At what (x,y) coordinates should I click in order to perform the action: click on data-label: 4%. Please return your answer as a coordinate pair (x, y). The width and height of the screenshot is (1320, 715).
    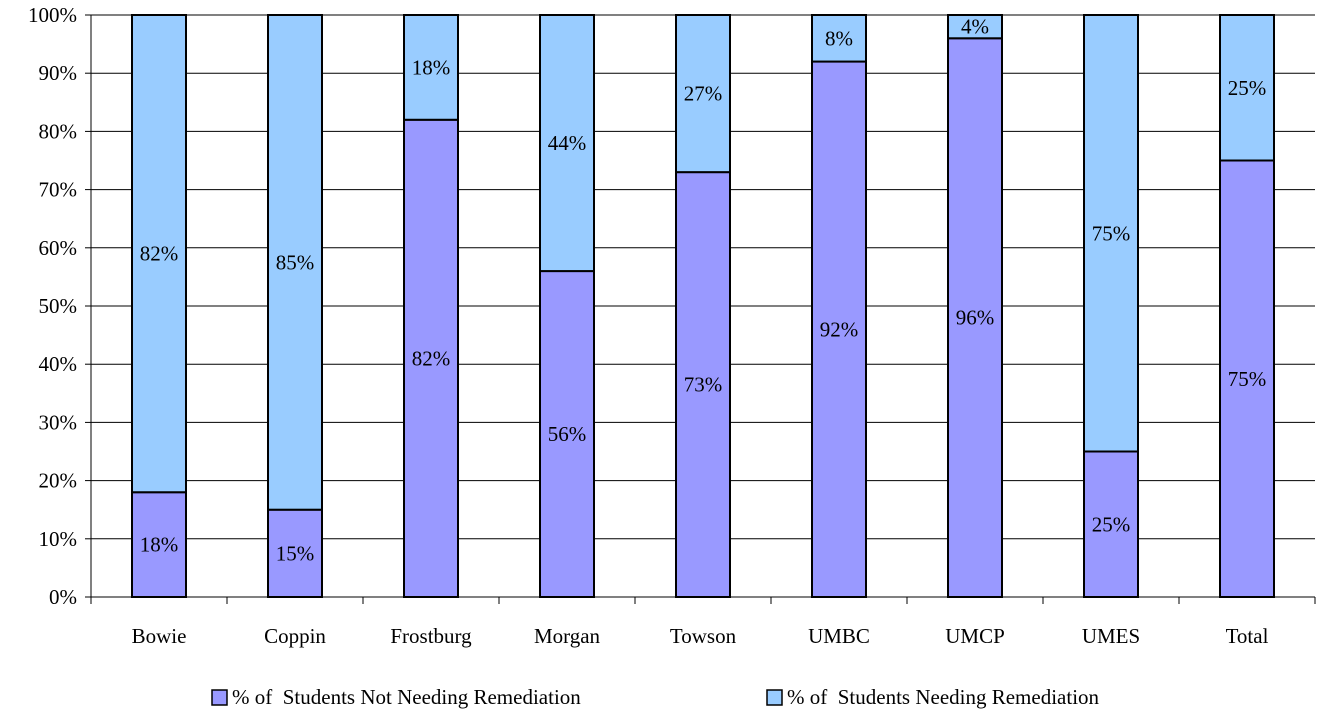
    Looking at the image, I should click on (975, 27).